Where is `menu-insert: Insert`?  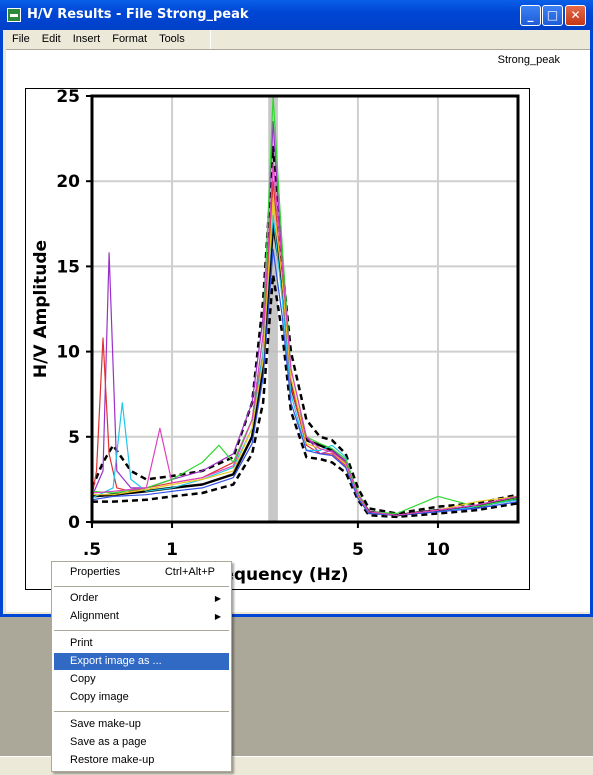
menu-insert: Insert is located at coordinates (86, 39).